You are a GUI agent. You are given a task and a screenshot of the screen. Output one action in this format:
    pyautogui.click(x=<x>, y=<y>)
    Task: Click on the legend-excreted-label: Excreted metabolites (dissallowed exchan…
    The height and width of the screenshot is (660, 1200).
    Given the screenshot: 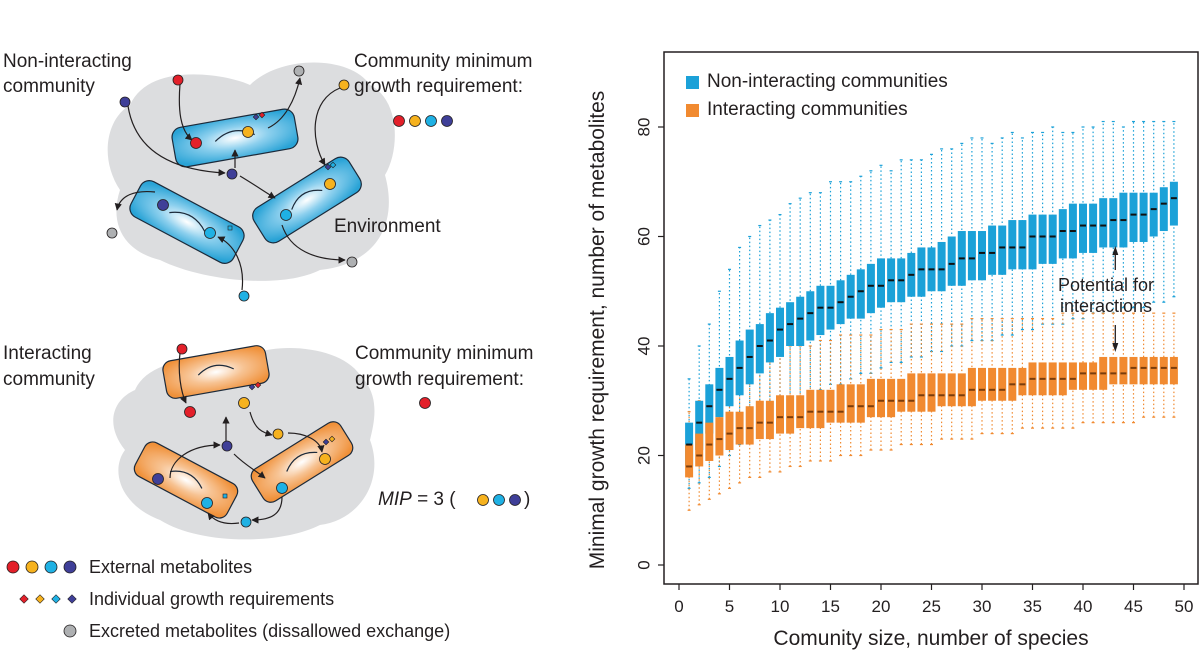 What is the action you would take?
    pyautogui.click(x=270, y=631)
    